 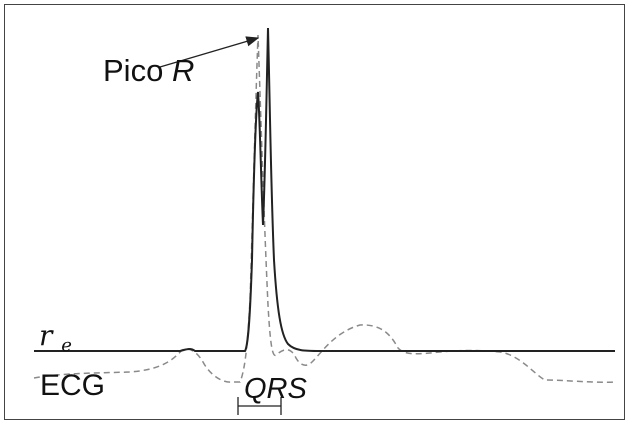 I want to click on re-label-subscript: e, so click(x=66, y=345).